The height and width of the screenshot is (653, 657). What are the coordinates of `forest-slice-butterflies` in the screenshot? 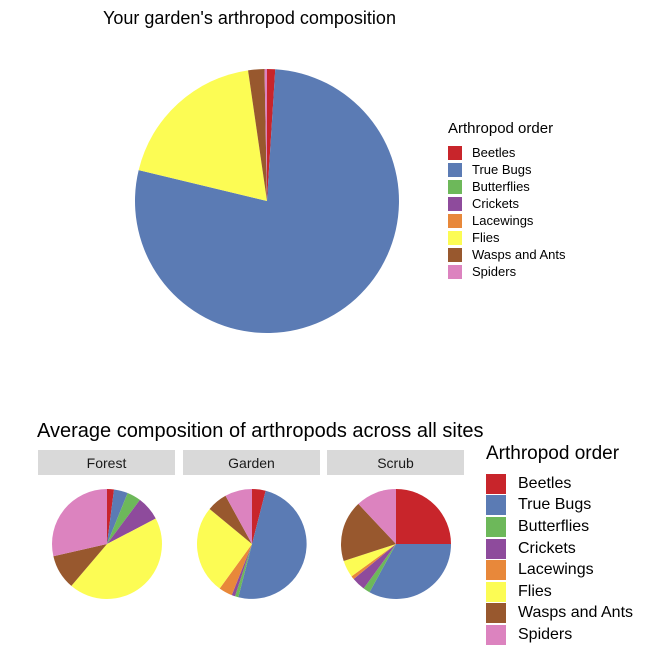 It's located at (123, 518).